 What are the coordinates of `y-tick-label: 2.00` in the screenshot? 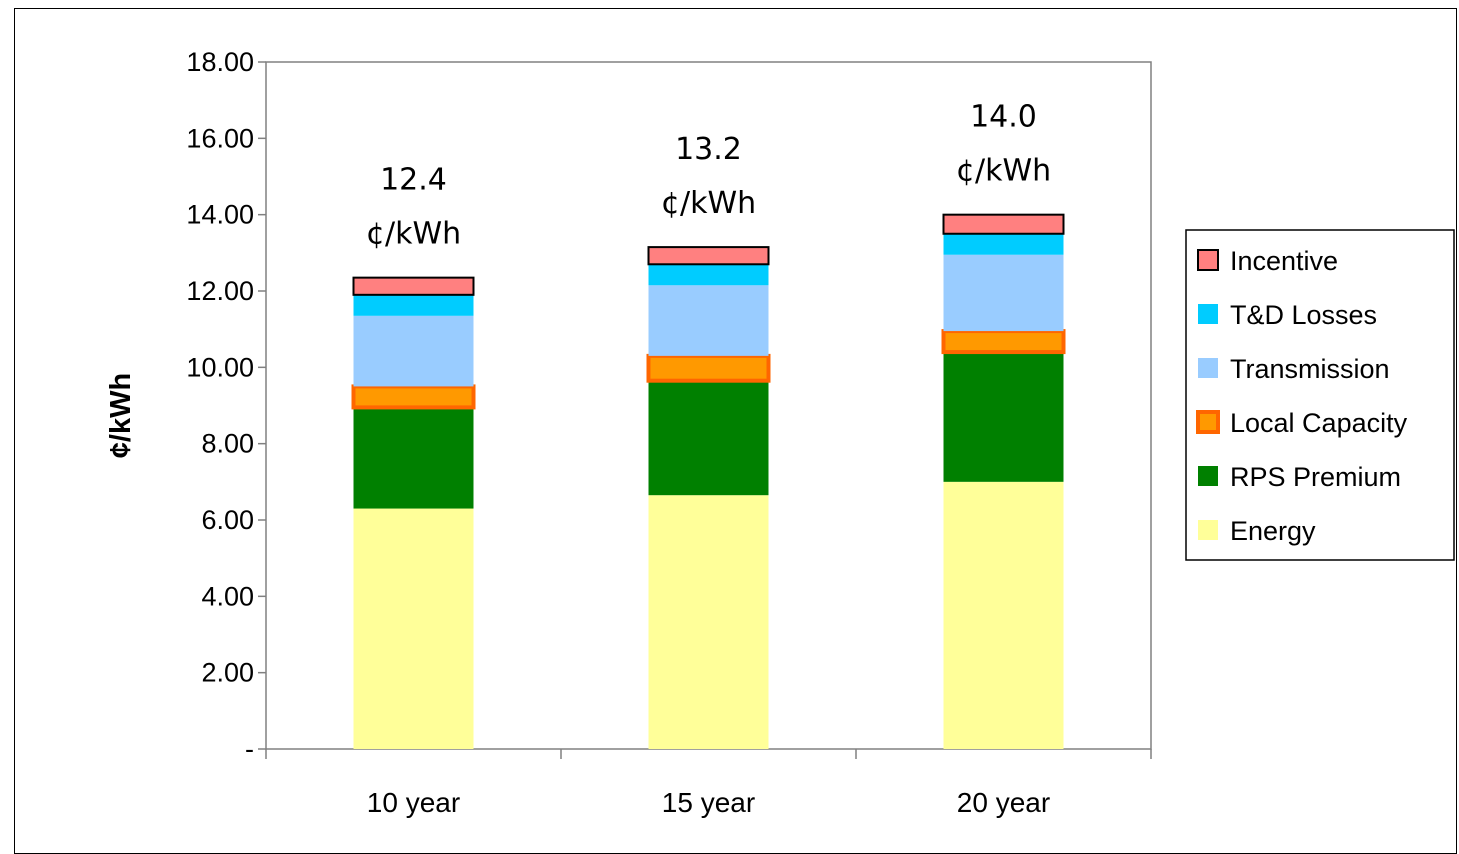 It's located at (227, 673).